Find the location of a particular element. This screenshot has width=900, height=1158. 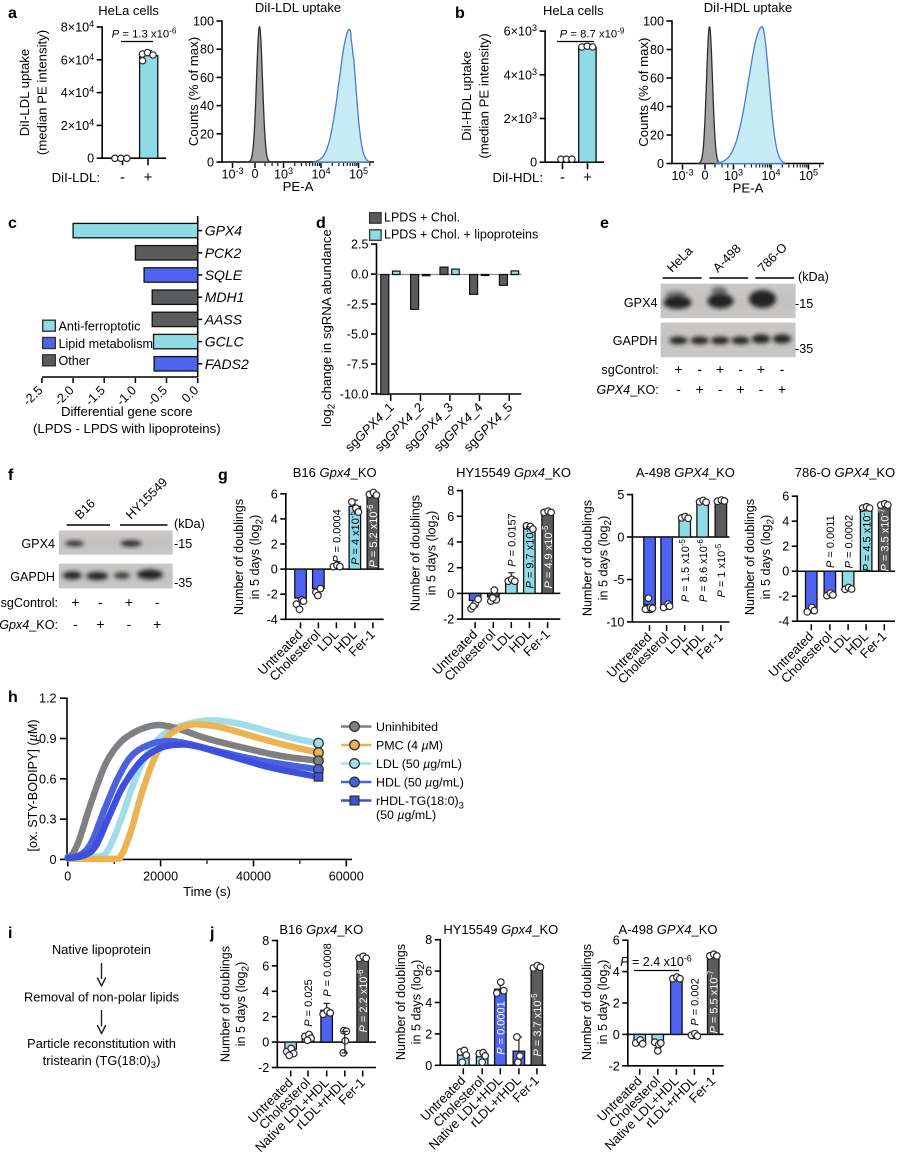

svg-text: HeLa cells is located at coordinates (573, 10).